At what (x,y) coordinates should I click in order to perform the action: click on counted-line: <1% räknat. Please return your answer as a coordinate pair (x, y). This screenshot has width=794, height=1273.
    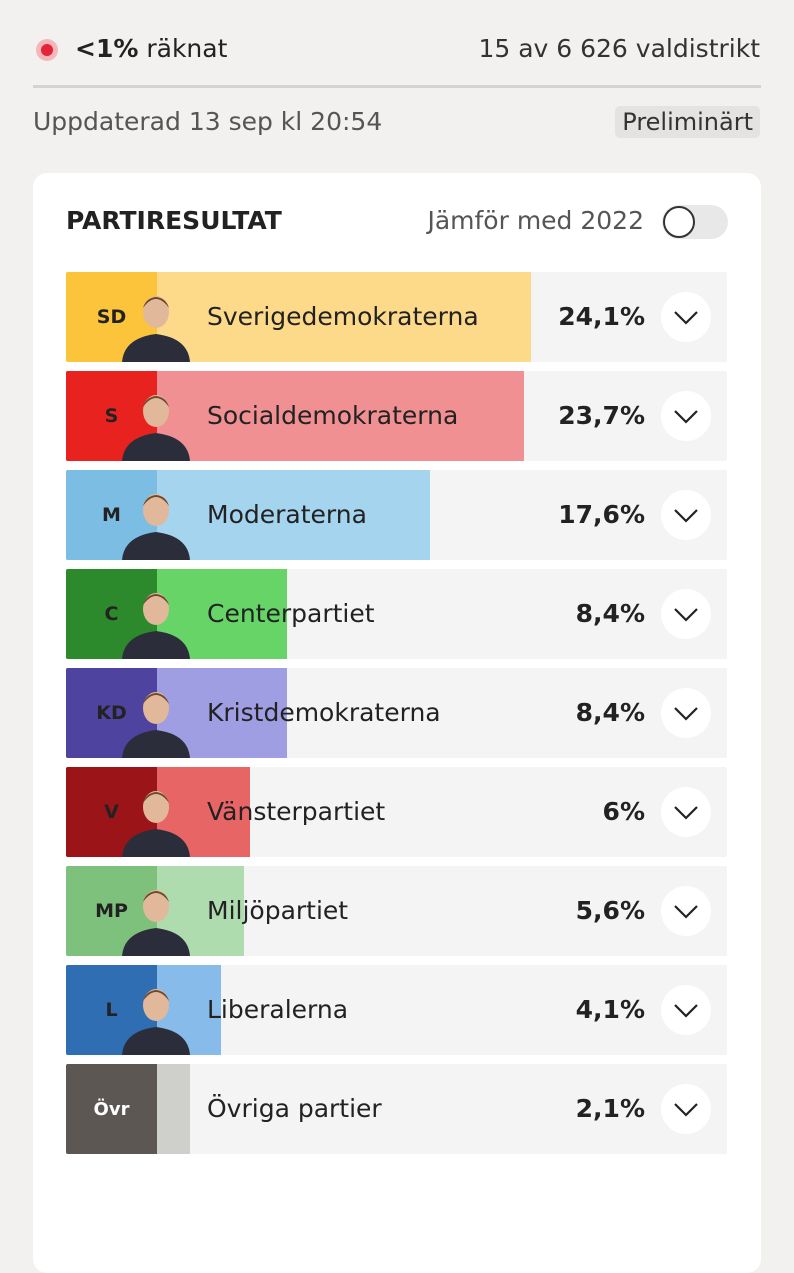
    Looking at the image, I should click on (151, 48).